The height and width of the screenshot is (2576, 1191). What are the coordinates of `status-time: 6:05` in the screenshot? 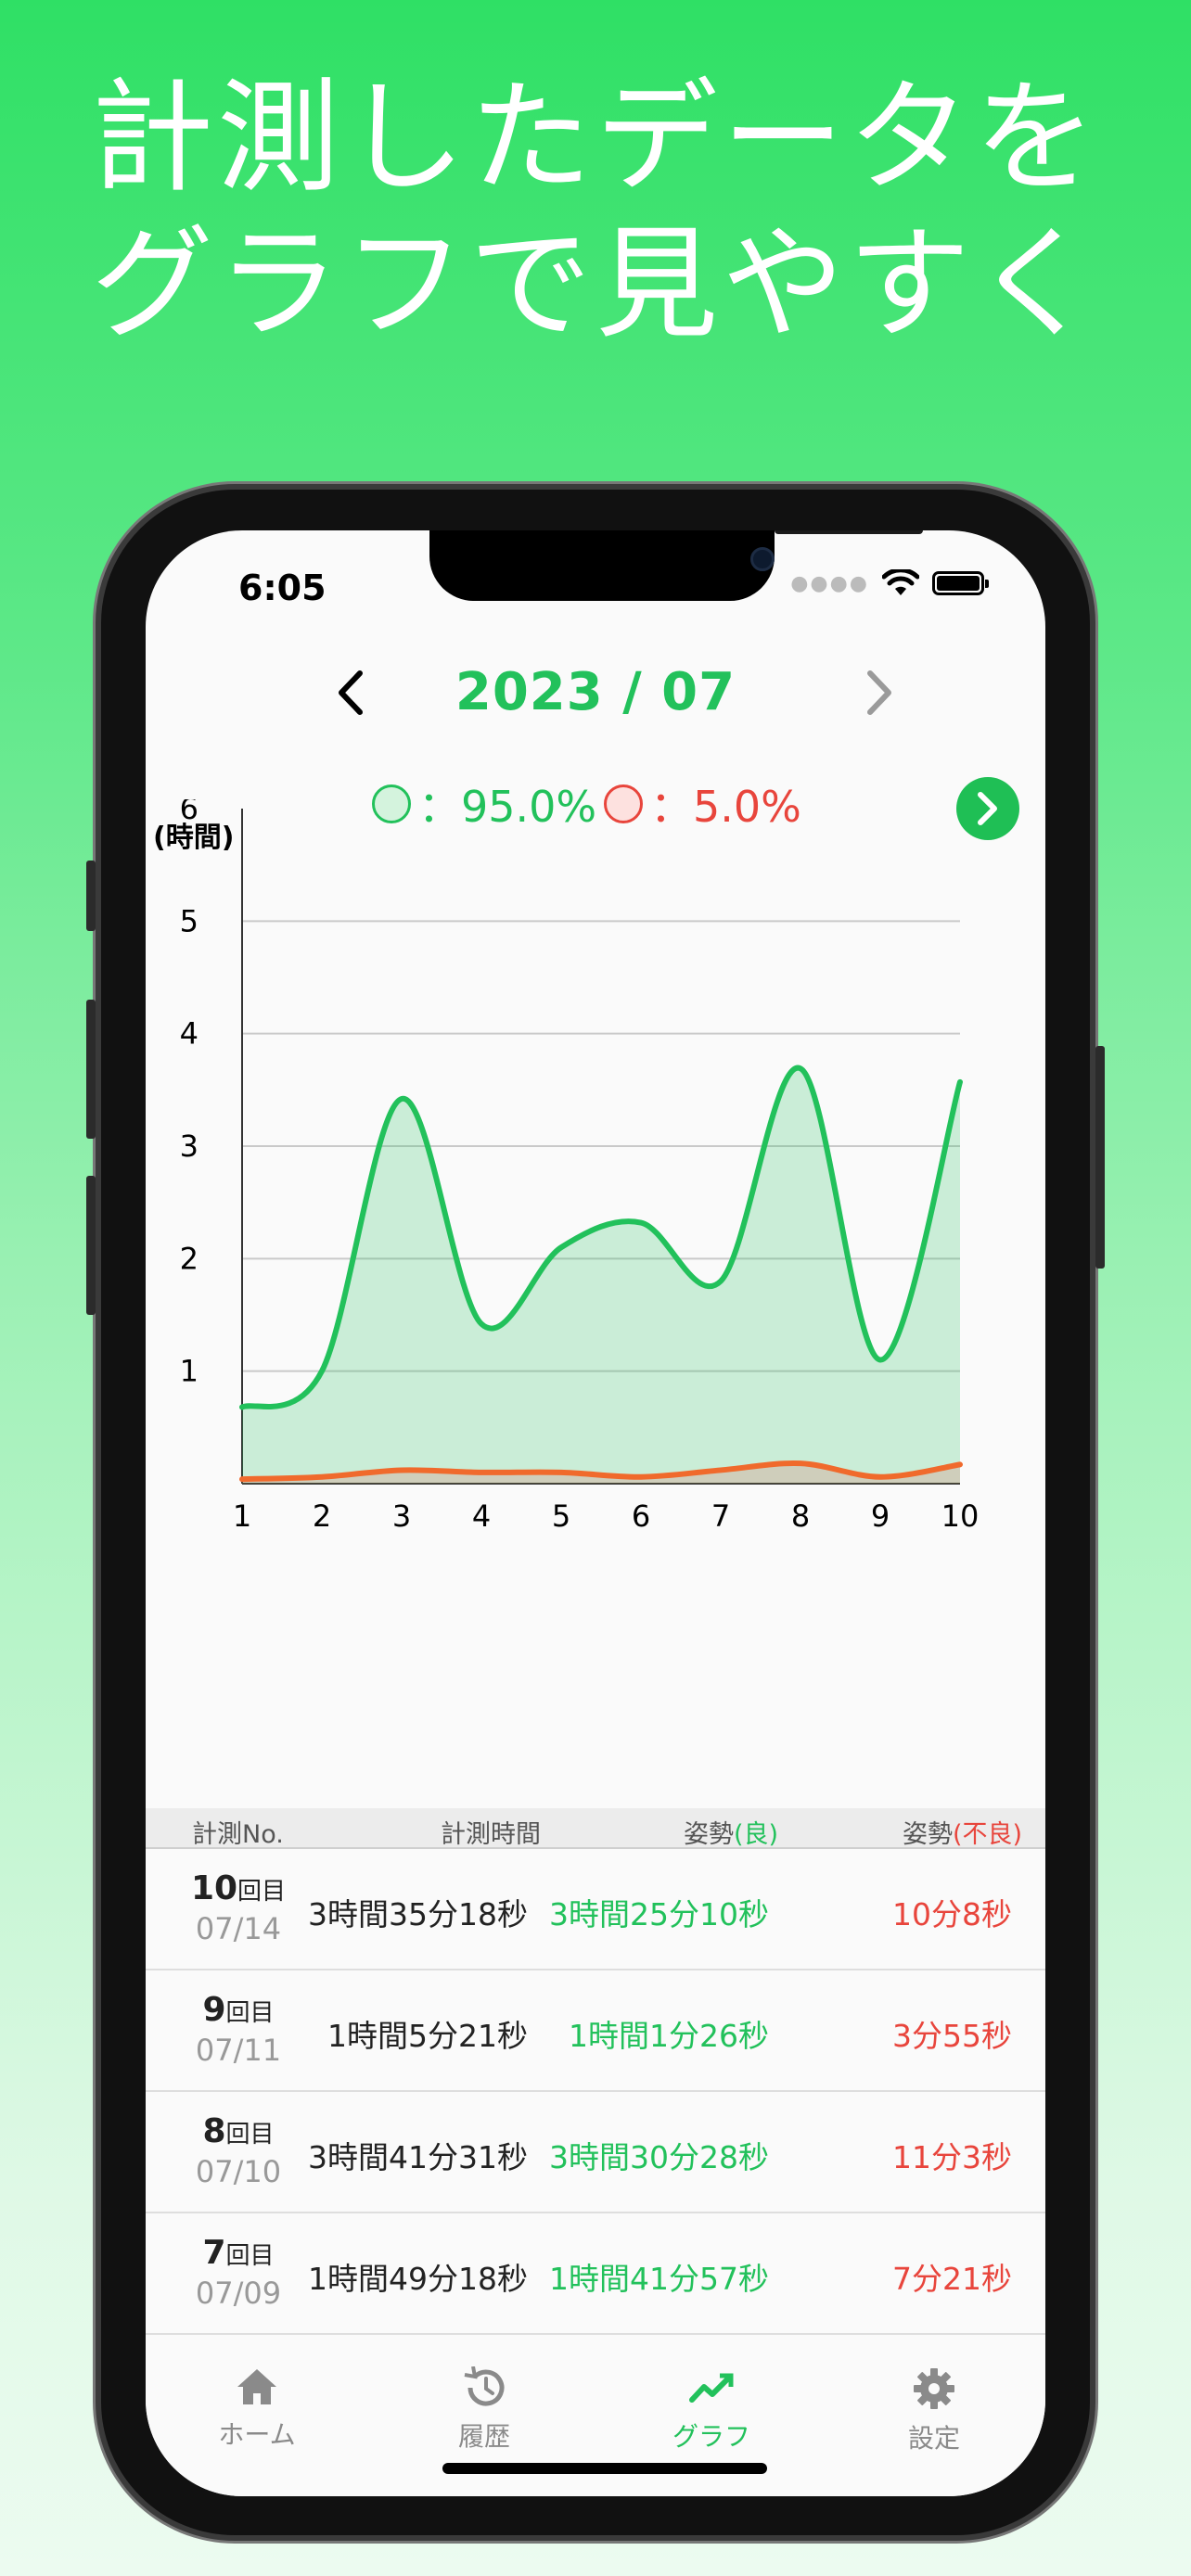 It's located at (283, 588).